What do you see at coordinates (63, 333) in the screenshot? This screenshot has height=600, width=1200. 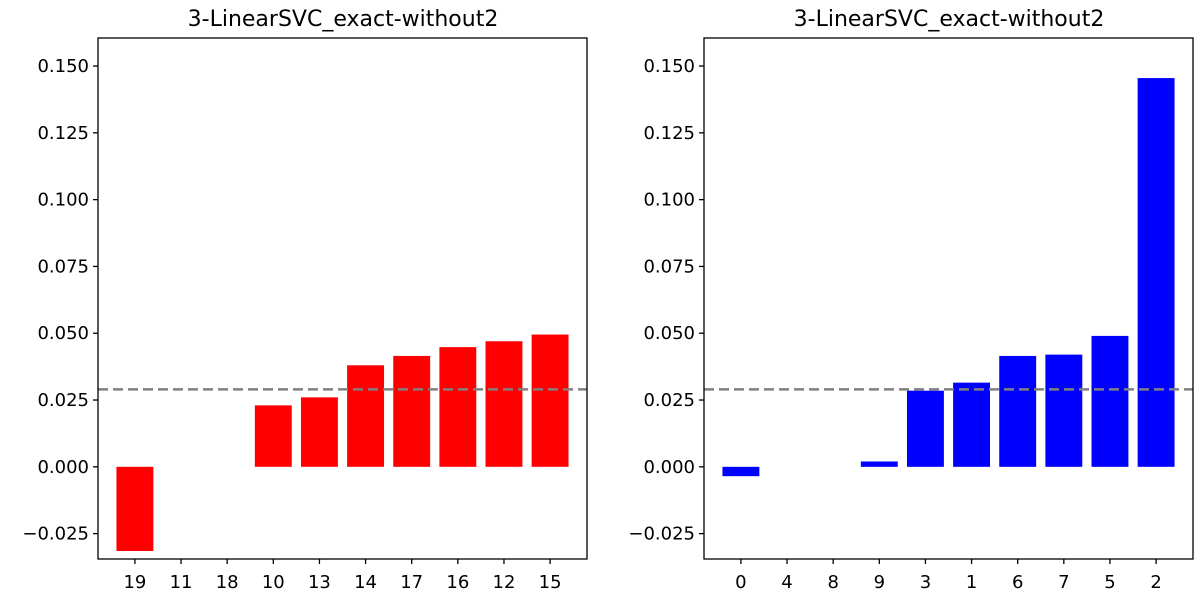 I see `left-y-tick-label: 0.050` at bounding box center [63, 333].